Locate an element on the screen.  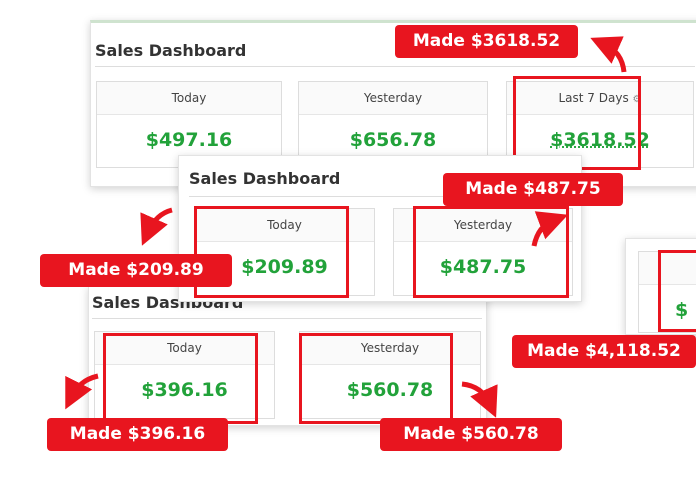
stat-card: Today $396.16 is located at coordinates (184, 375).